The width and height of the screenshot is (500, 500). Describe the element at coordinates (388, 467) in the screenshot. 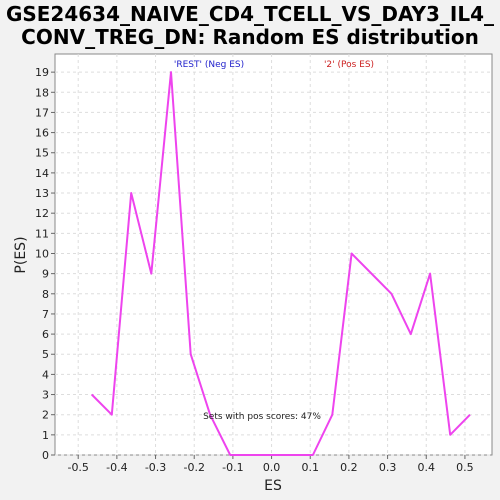

I see `x-tick-label: 0.3` at that location.